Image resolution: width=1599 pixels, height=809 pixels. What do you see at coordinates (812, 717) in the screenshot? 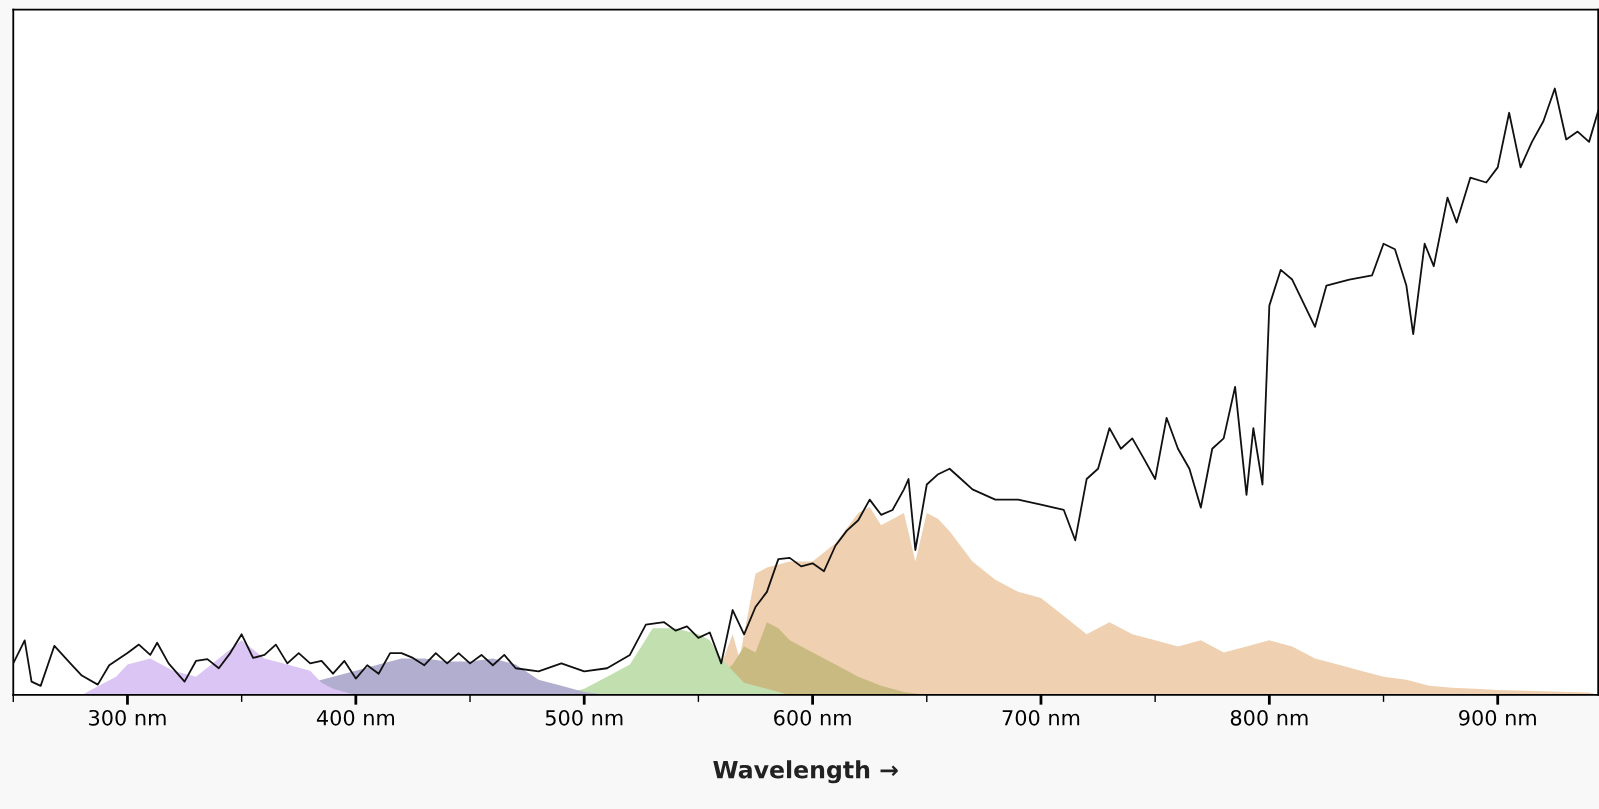
I see `x-tick-label: 600 nm` at bounding box center [812, 717].